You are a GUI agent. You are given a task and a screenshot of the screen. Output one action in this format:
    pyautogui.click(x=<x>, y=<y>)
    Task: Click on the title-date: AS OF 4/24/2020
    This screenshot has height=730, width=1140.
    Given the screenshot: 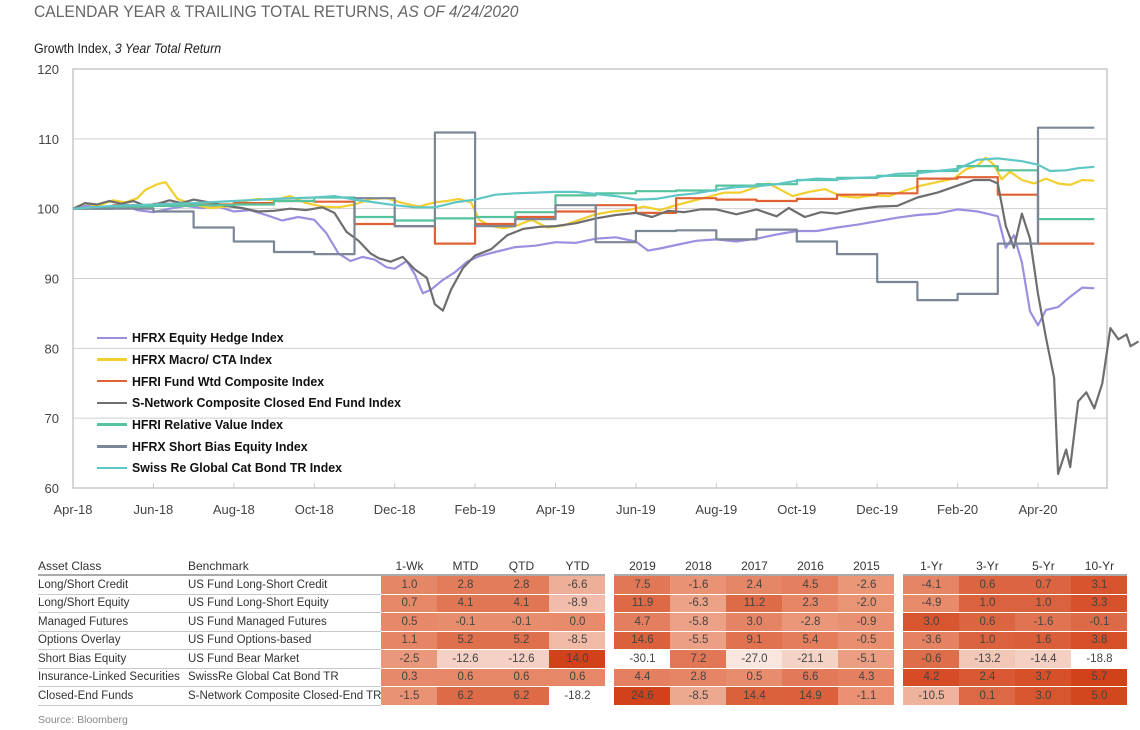 What is the action you would take?
    pyautogui.click(x=458, y=11)
    